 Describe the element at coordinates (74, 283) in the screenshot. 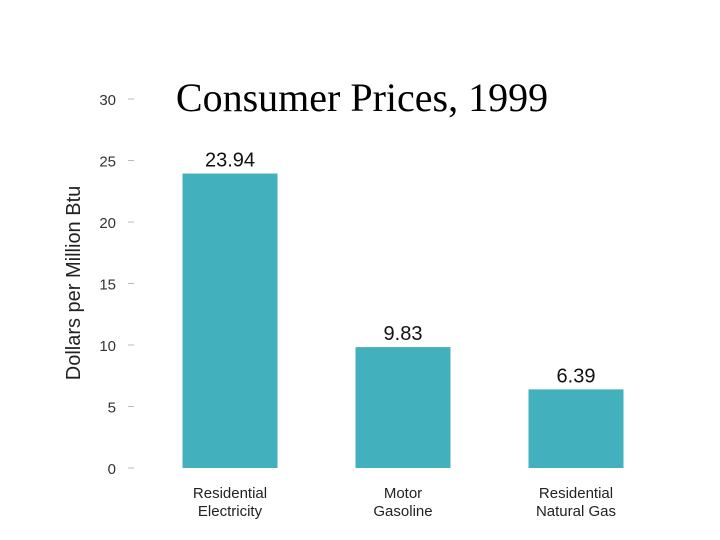

I see `y-axis-label: Dollars per Million Btu` at that location.